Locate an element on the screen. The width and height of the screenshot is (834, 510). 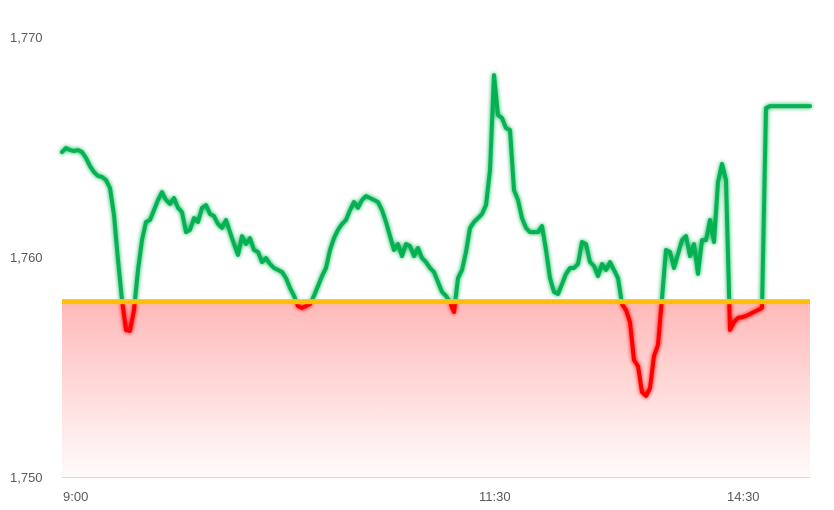
y-axis: 1,770 1,760 1,750 is located at coordinates (26, 257).